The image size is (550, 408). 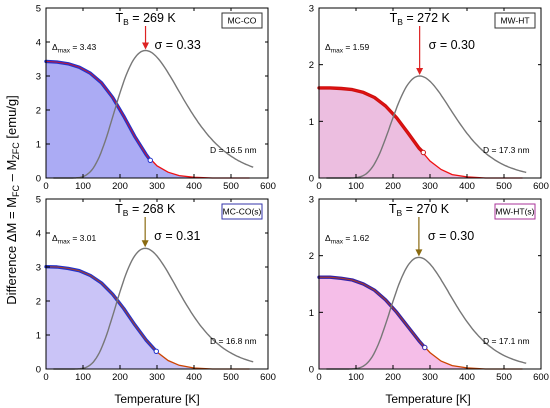 What do you see at coordinates (356, 47) in the screenshot?
I see `delta-max-value: = 1.59` at bounding box center [356, 47].